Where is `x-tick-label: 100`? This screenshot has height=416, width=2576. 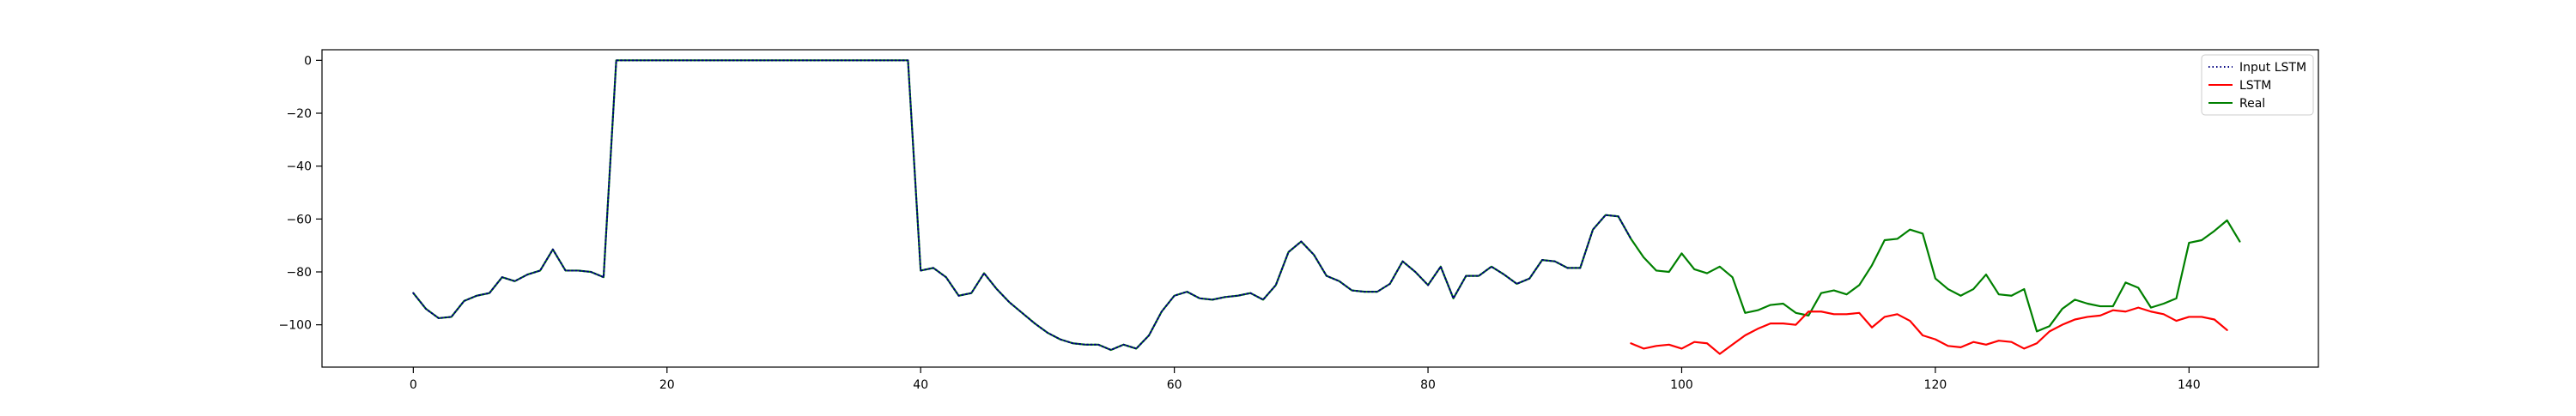
x-tick-label: 100 is located at coordinates (1682, 385).